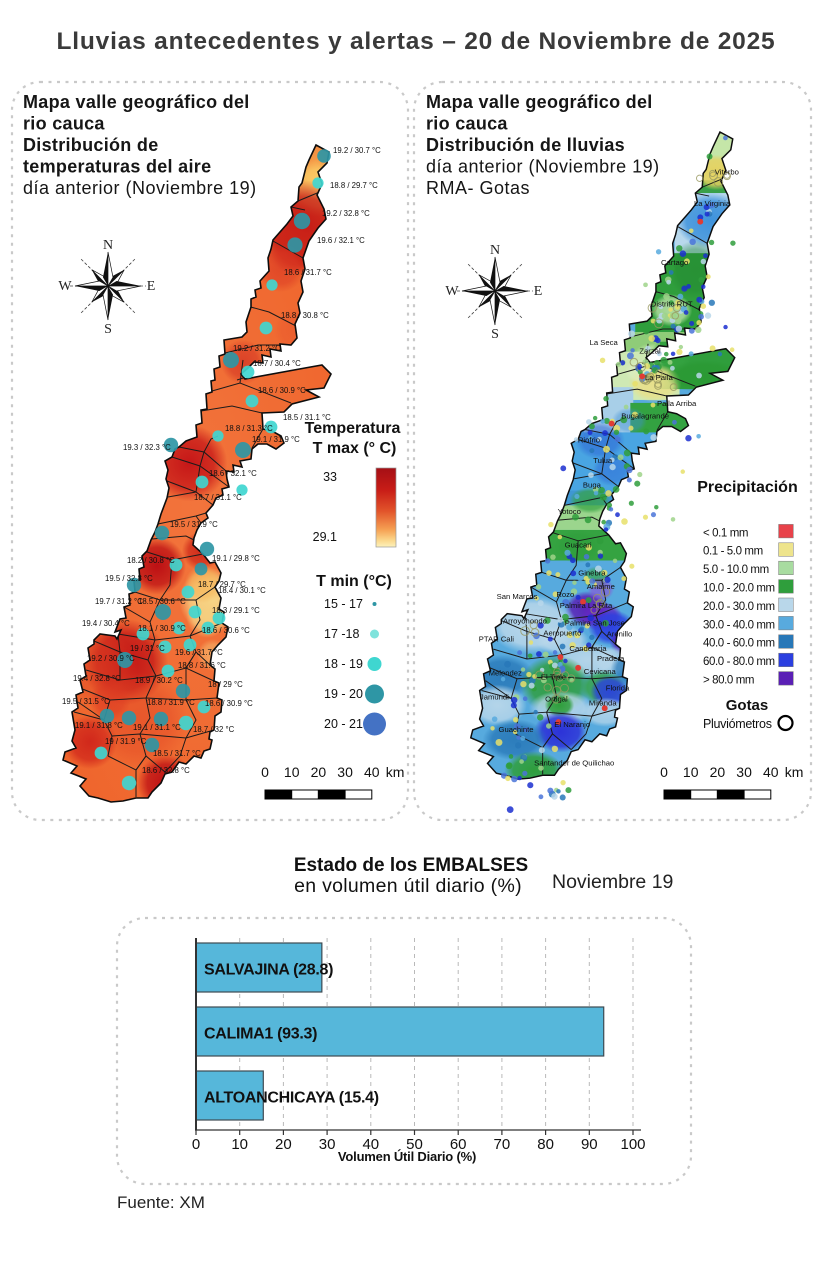 This screenshot has width=832, height=1280. I want to click on svg-text: 29.1, so click(325, 537).